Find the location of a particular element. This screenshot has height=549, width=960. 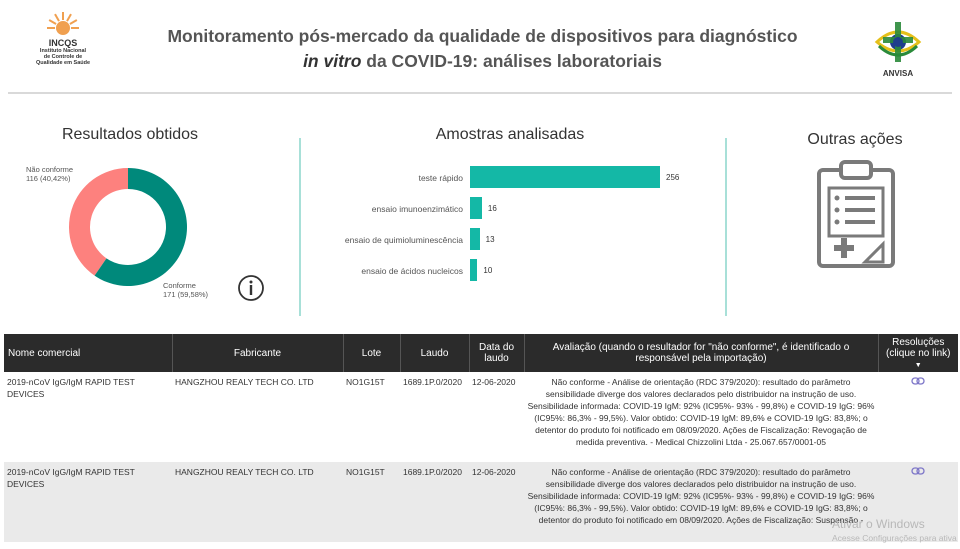

page-title-em: in vitro is located at coordinates (332, 61).